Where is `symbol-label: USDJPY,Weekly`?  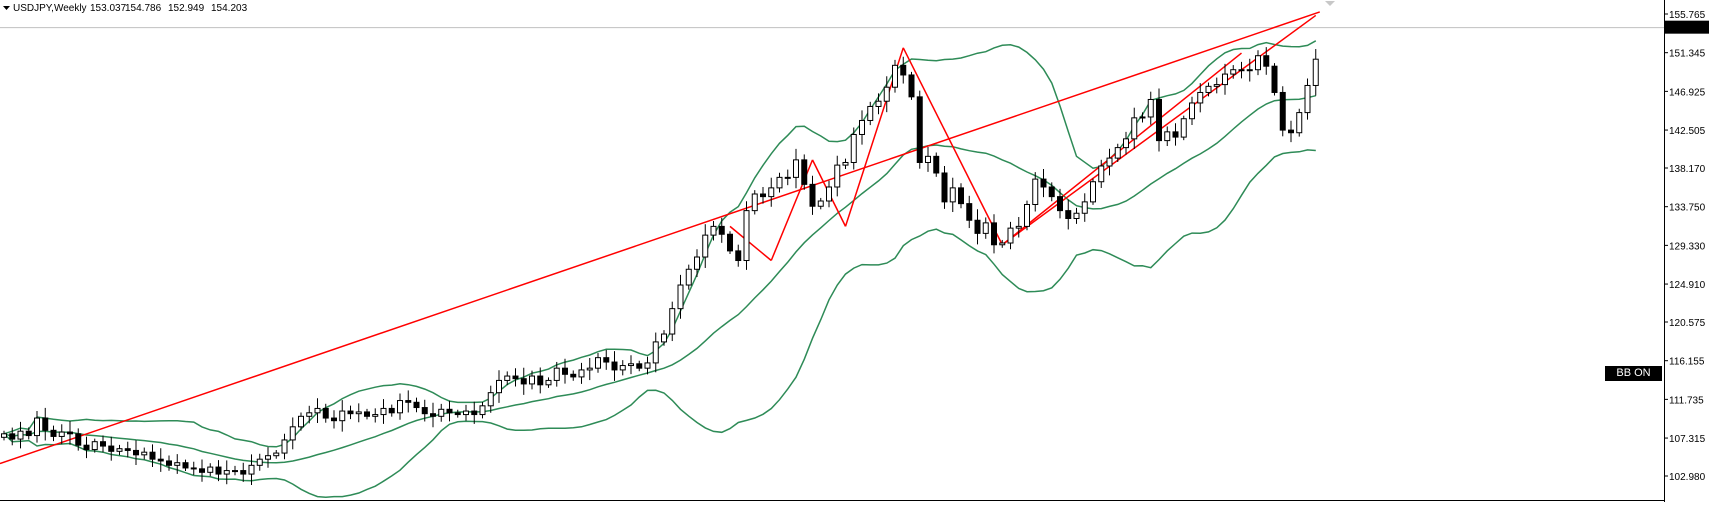
symbol-label: USDJPY,Weekly is located at coordinates (50, 8).